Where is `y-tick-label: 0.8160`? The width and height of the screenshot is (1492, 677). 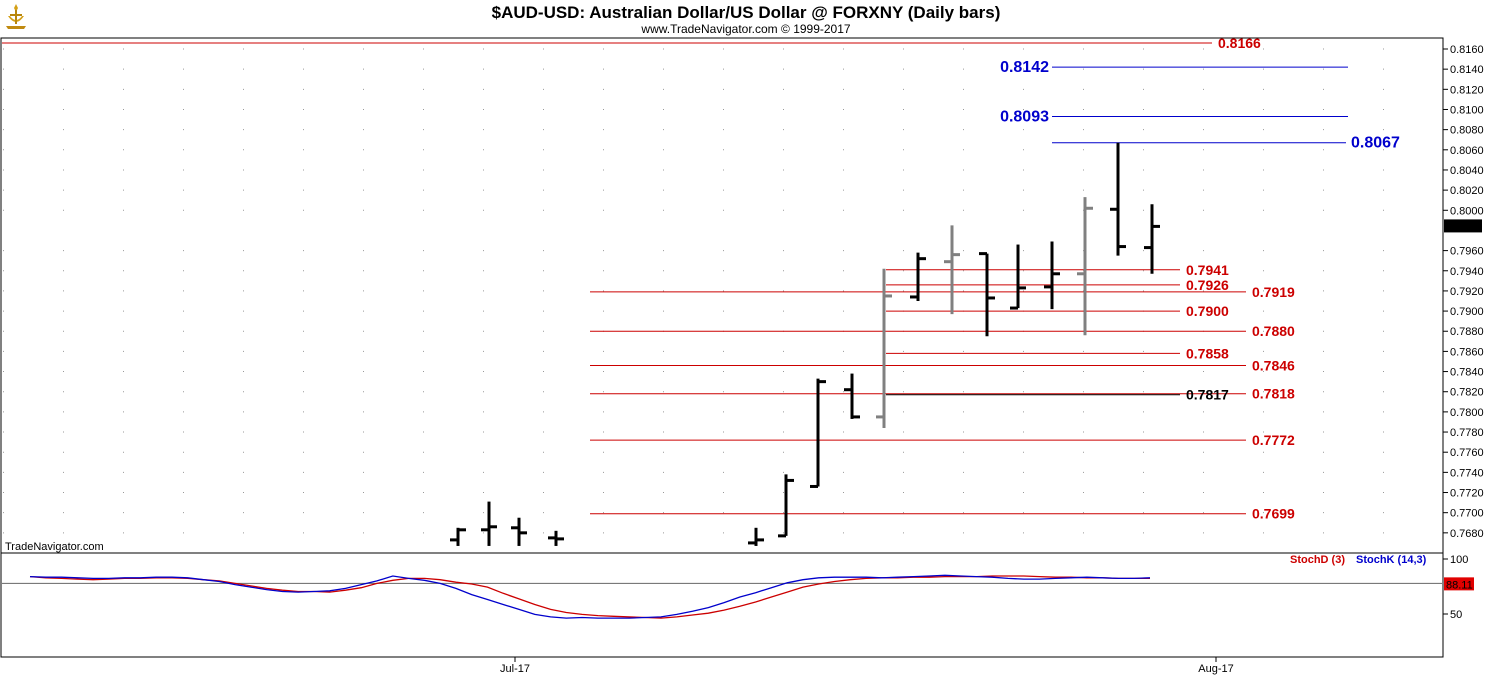
y-tick-label: 0.8160 is located at coordinates (1467, 50).